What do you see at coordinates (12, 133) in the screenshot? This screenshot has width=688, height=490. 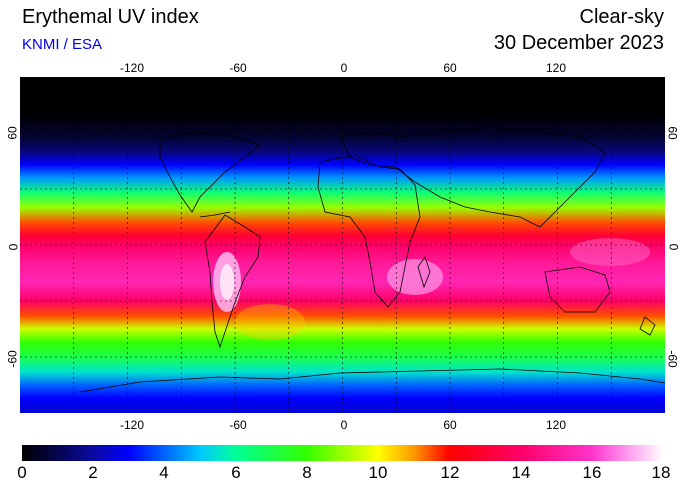 I see `lat-tick-left: 60` at bounding box center [12, 133].